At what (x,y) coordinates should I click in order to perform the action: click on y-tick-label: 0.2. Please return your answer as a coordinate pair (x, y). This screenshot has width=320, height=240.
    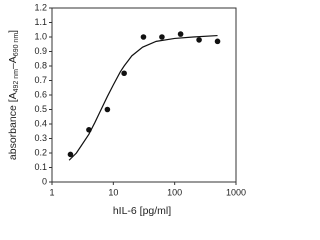
    Looking at the image, I should click on (40, 152).